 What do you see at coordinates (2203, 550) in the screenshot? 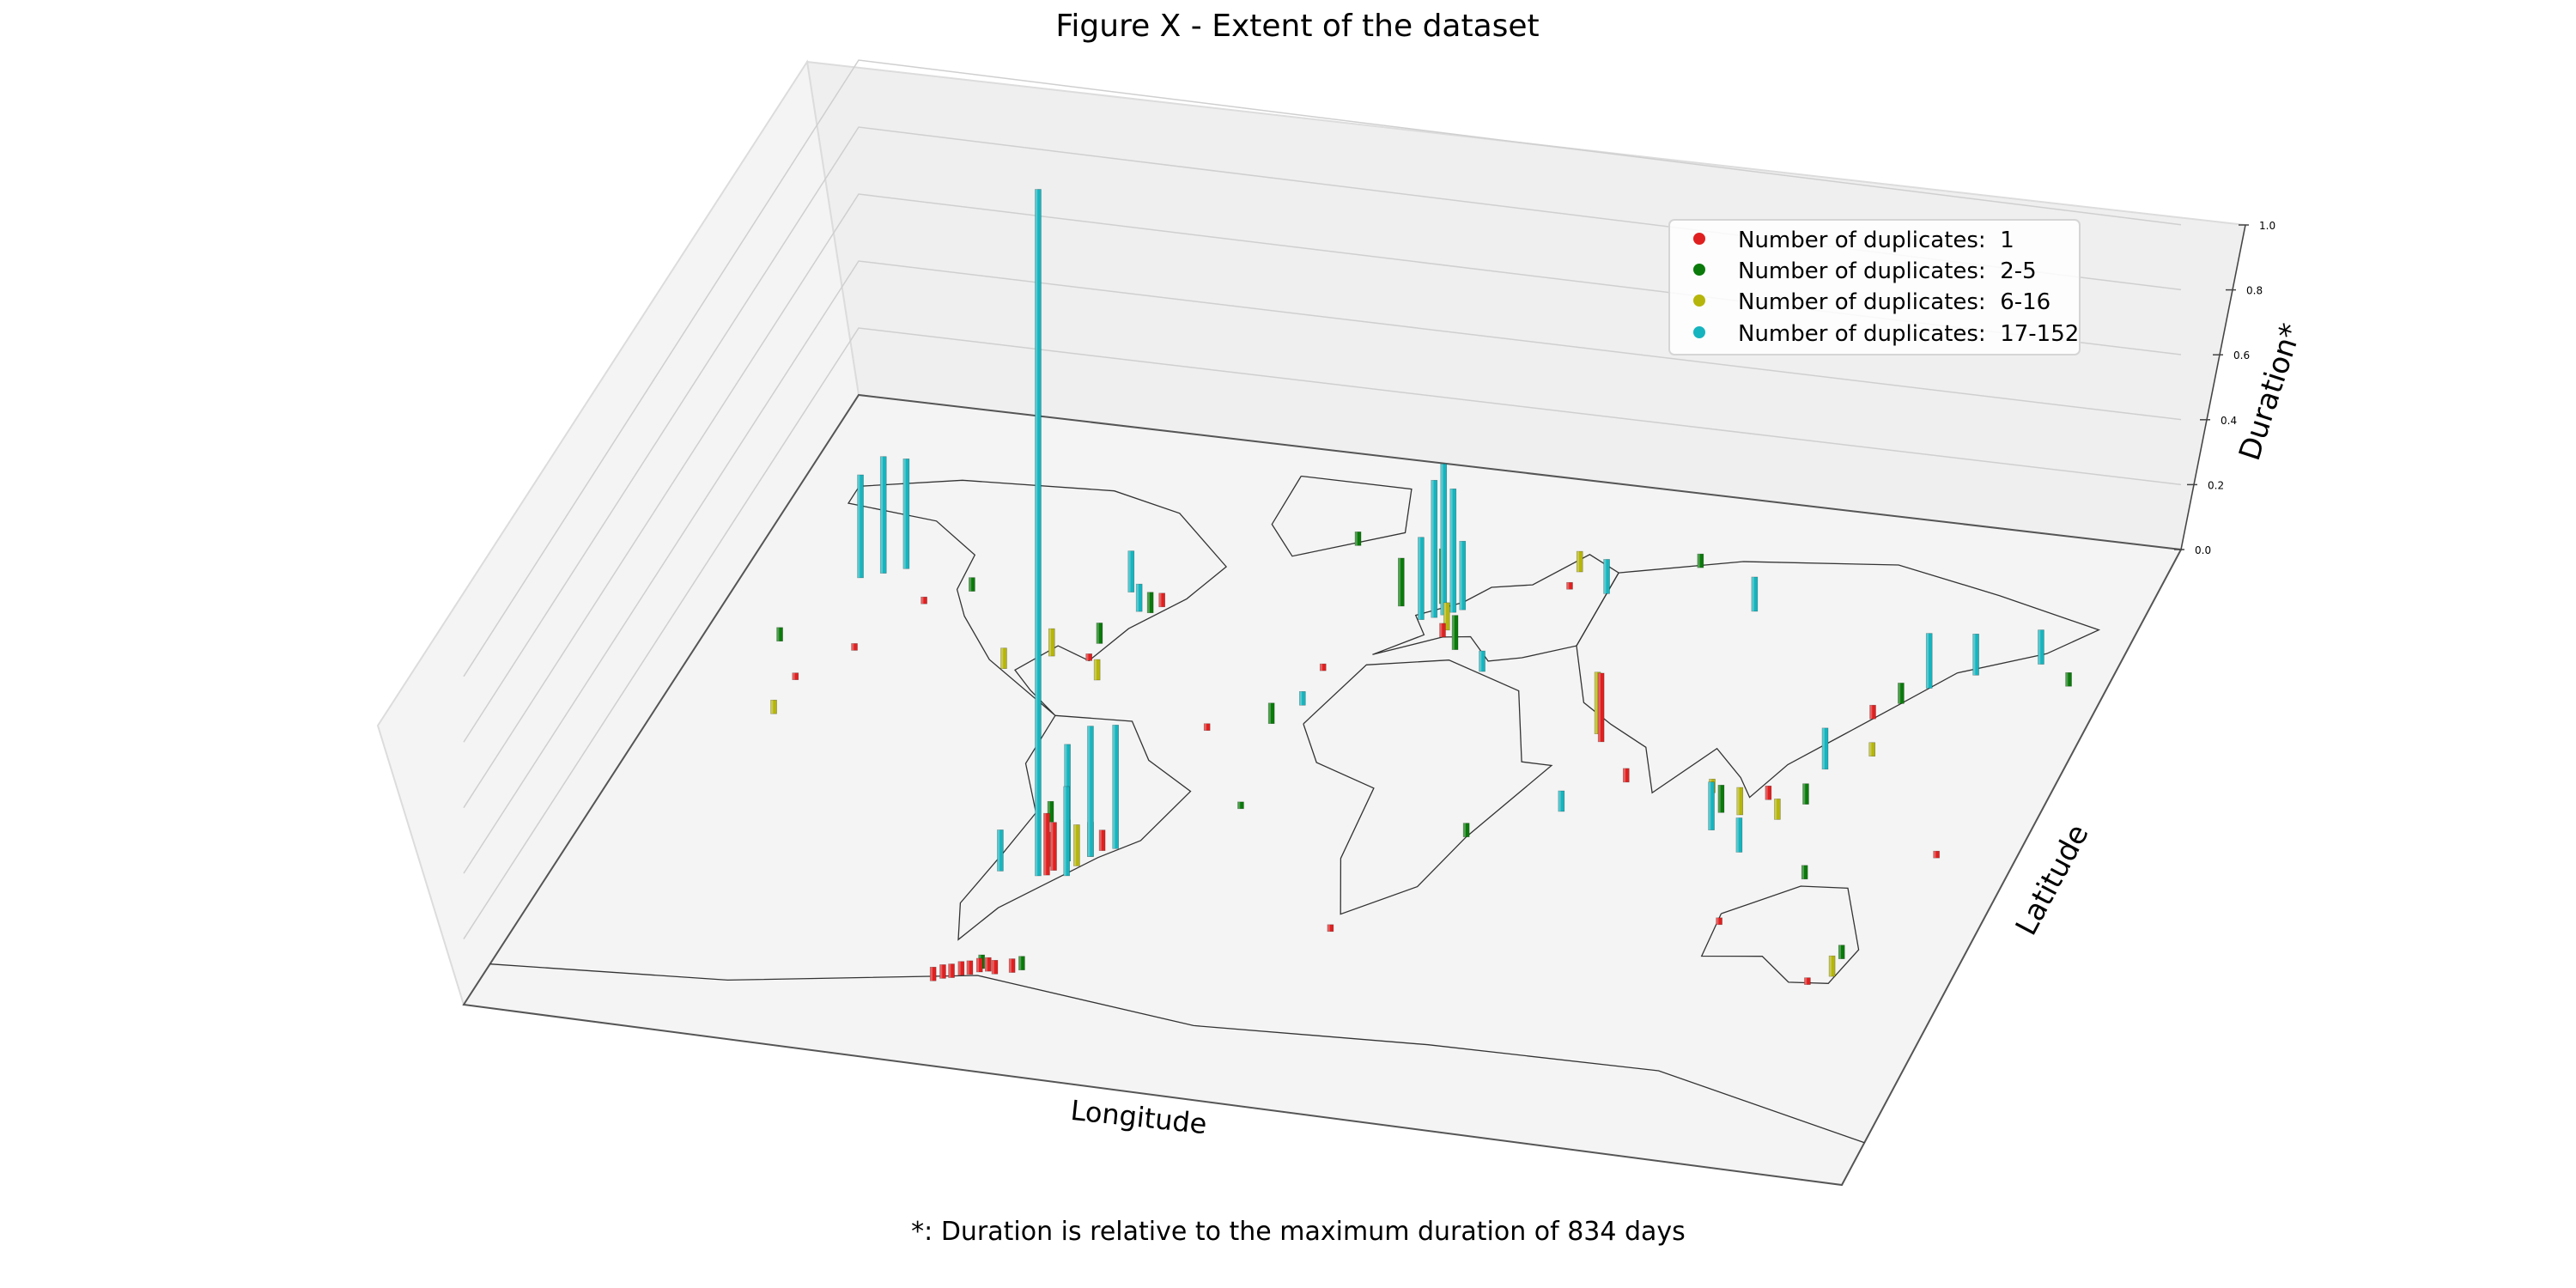
I see `z-tick-label: 0.0` at bounding box center [2203, 550].